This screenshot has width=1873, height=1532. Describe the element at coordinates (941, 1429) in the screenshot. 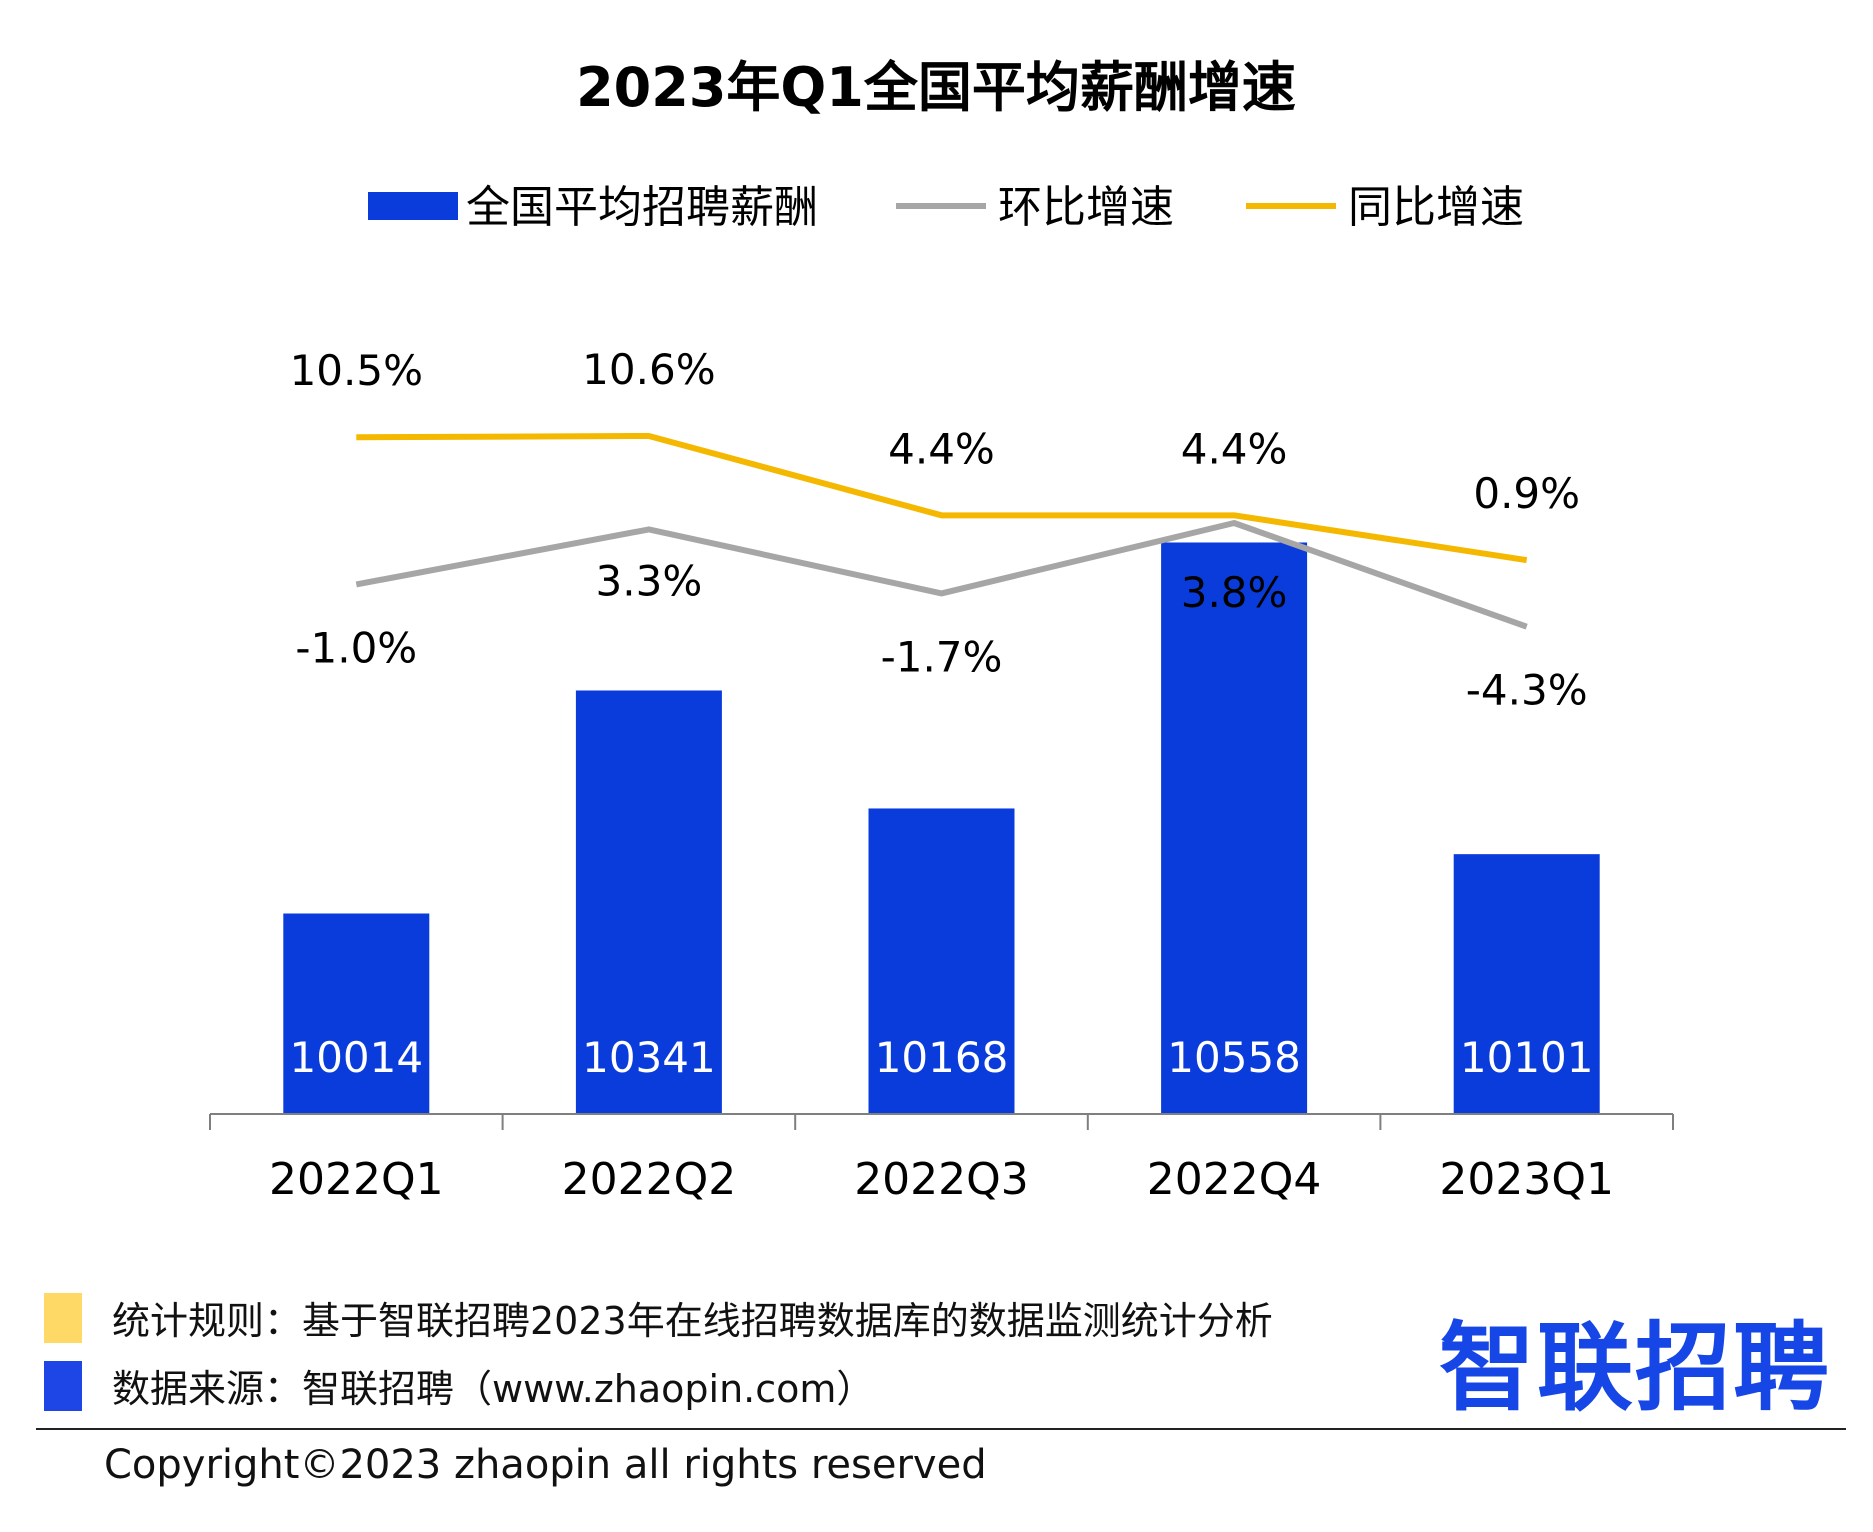

I see `footer-divider` at that location.